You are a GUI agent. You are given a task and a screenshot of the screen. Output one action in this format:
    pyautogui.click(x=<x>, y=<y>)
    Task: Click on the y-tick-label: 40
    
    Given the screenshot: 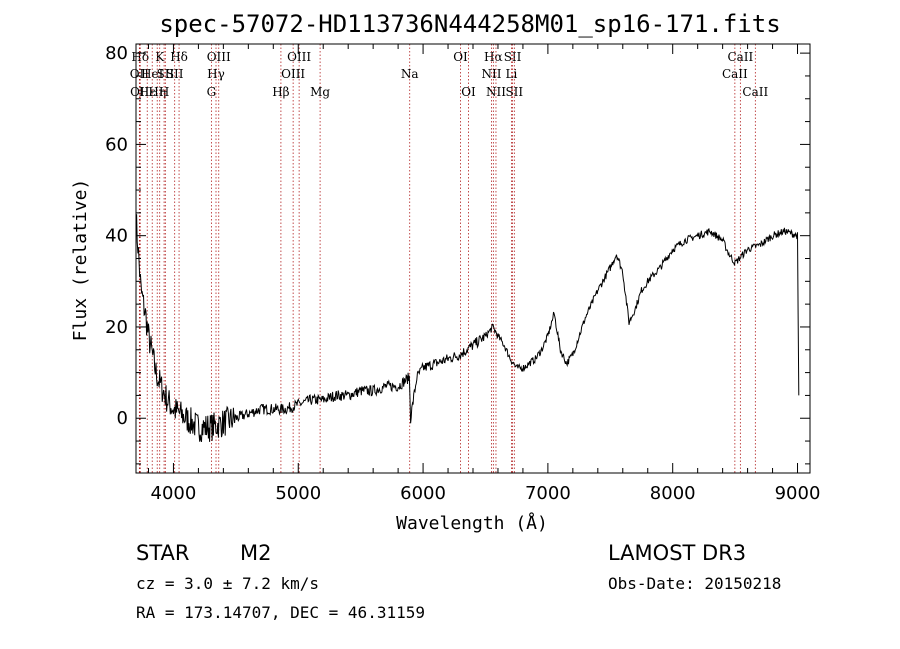 What is the action you would take?
    pyautogui.click(x=116, y=236)
    